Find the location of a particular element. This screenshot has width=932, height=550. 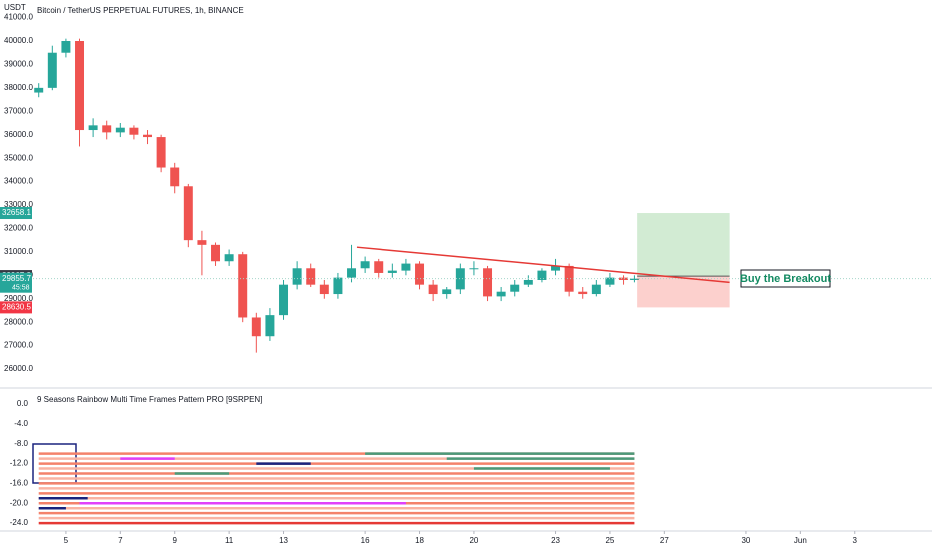

x-tick-label: 18 is located at coordinates (419, 540).